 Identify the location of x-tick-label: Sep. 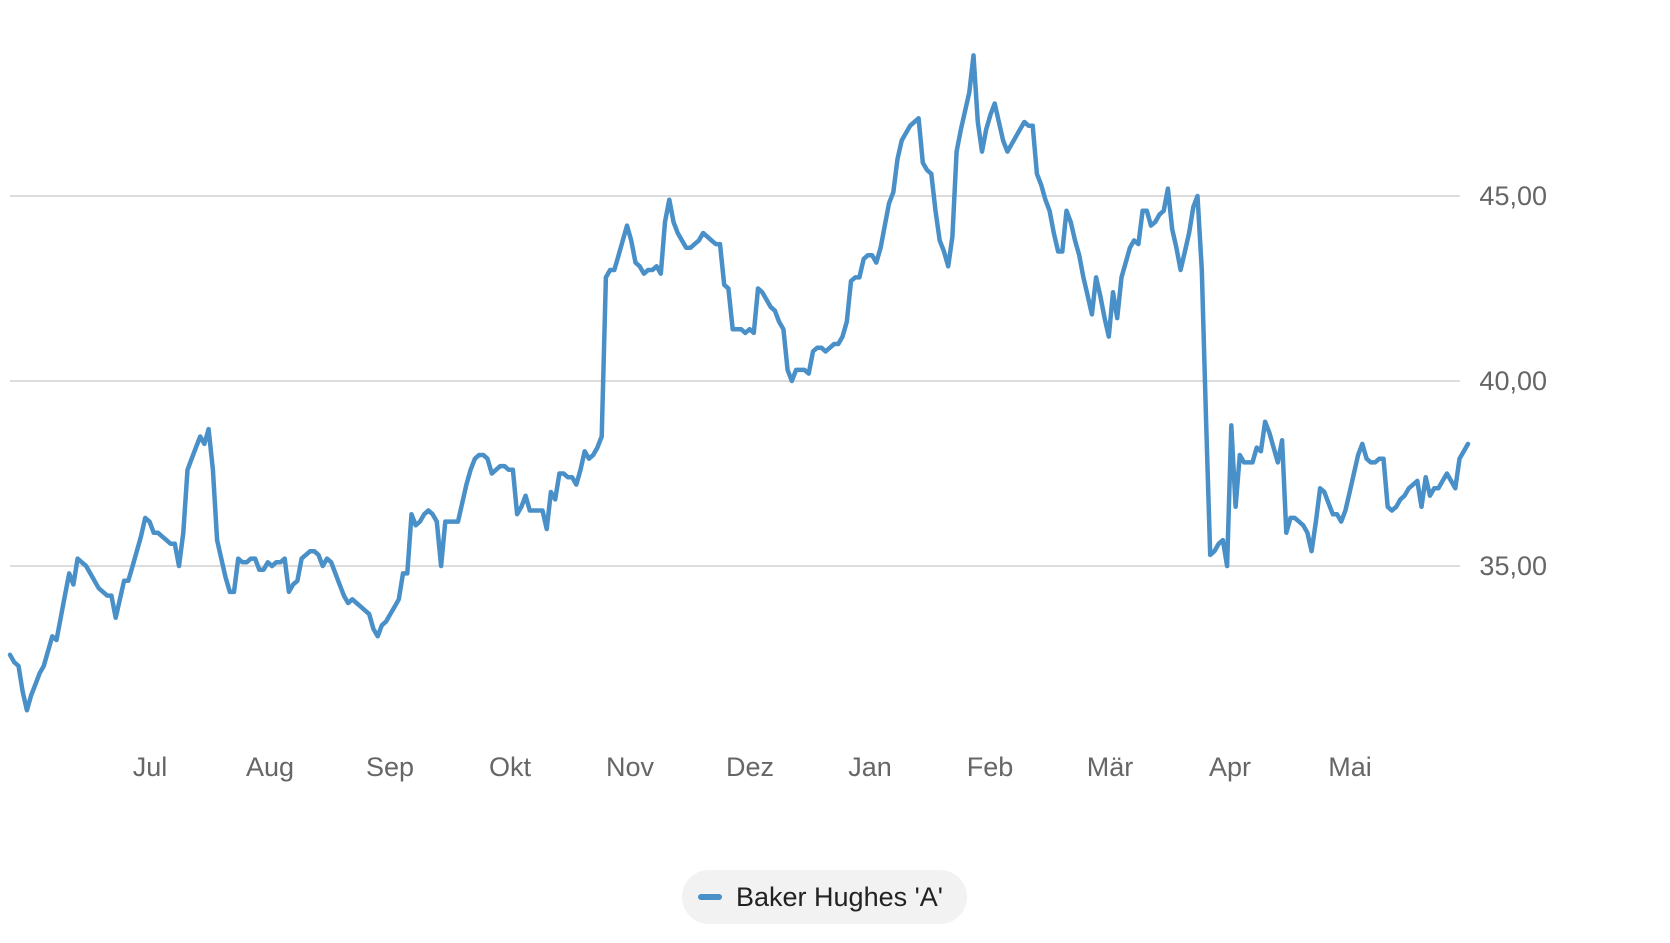
(390, 767).